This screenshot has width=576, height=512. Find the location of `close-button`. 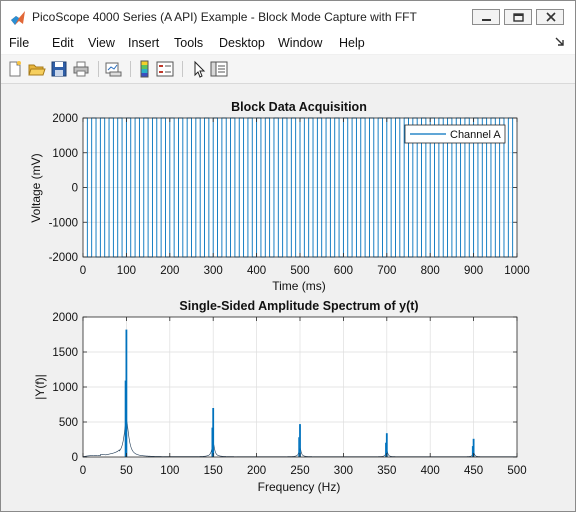

close-button is located at coordinates (550, 17).